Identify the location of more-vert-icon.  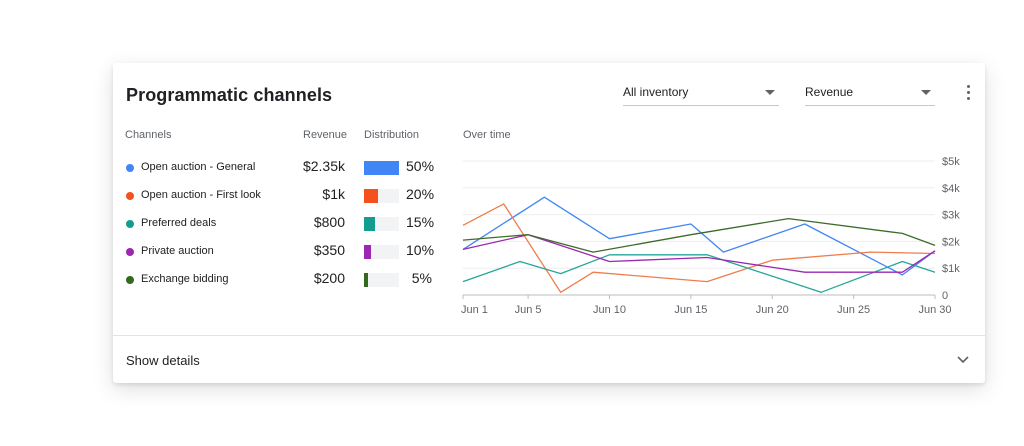
(969, 94).